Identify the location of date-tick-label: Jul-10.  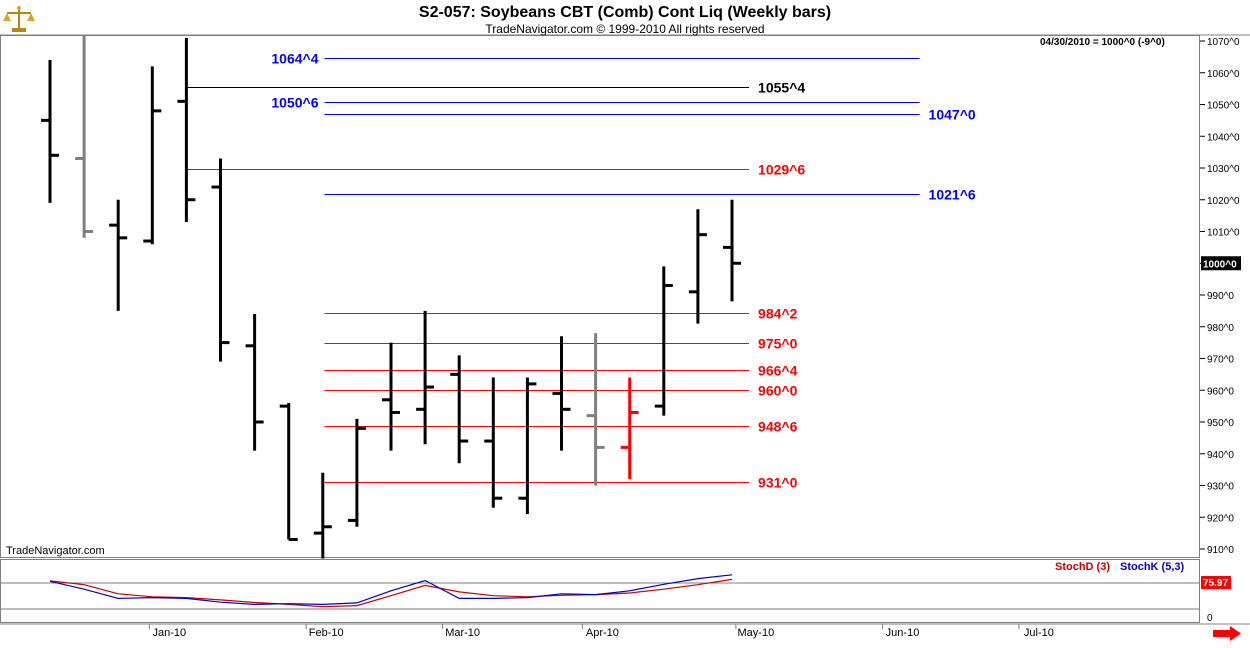
(1039, 633).